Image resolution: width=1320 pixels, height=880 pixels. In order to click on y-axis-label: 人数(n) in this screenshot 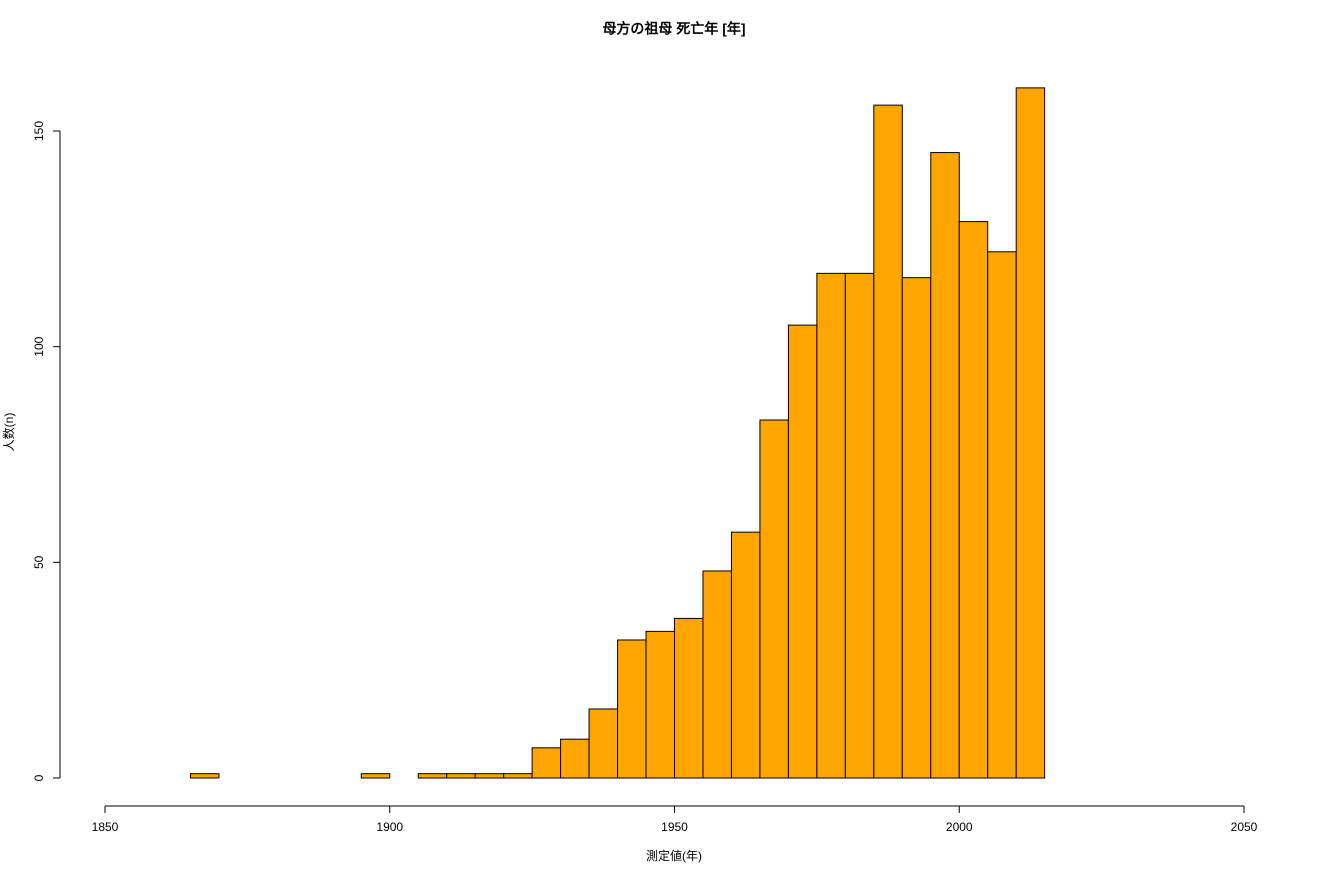, I will do `click(8, 432)`.